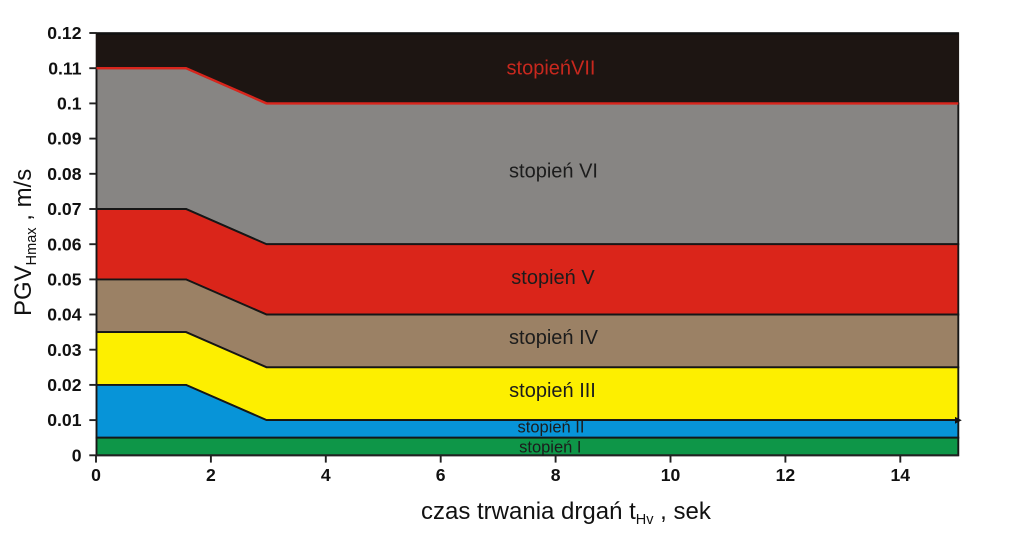 This screenshot has height=545, width=1009. Describe the element at coordinates (64, 244) in the screenshot. I see `svg-text: 0.06` at that location.